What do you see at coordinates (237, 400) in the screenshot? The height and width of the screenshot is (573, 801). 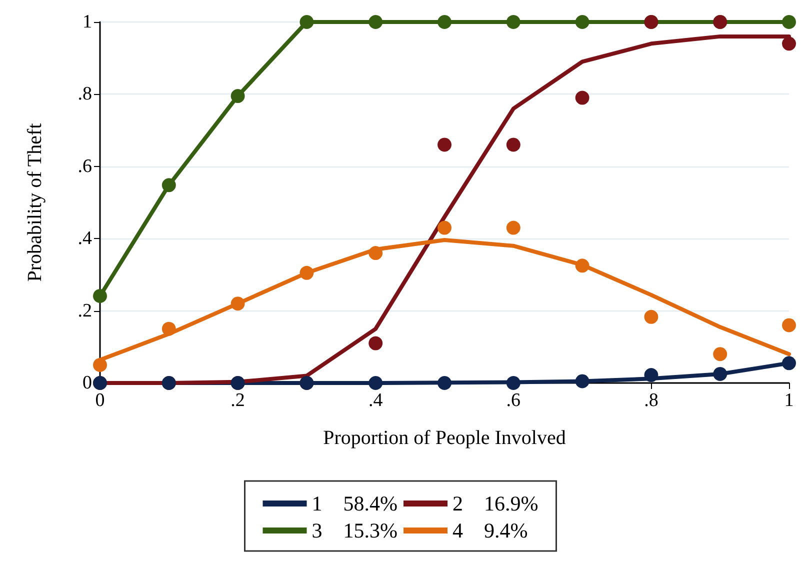 I see `x-tick-label: .2` at bounding box center [237, 400].